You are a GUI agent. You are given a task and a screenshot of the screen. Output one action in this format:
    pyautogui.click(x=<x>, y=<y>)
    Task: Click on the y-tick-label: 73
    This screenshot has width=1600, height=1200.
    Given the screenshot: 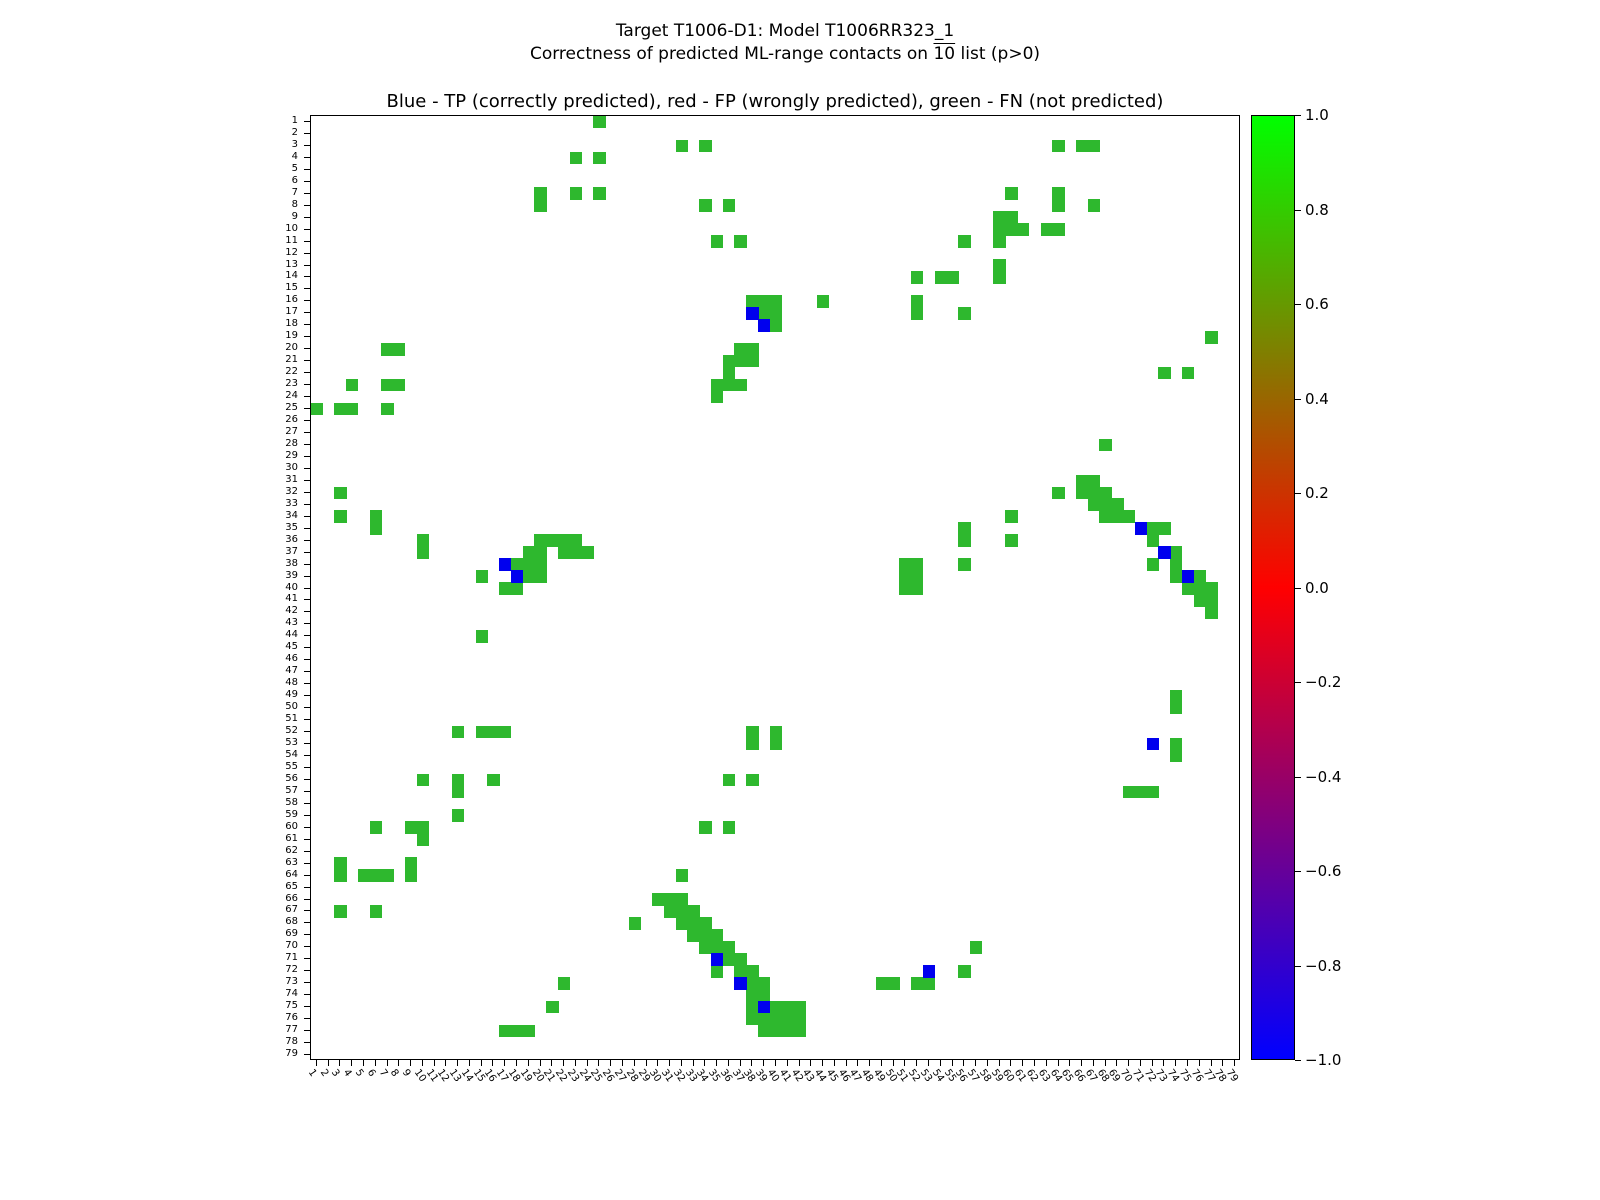 What is the action you would take?
    pyautogui.click(x=291, y=982)
    